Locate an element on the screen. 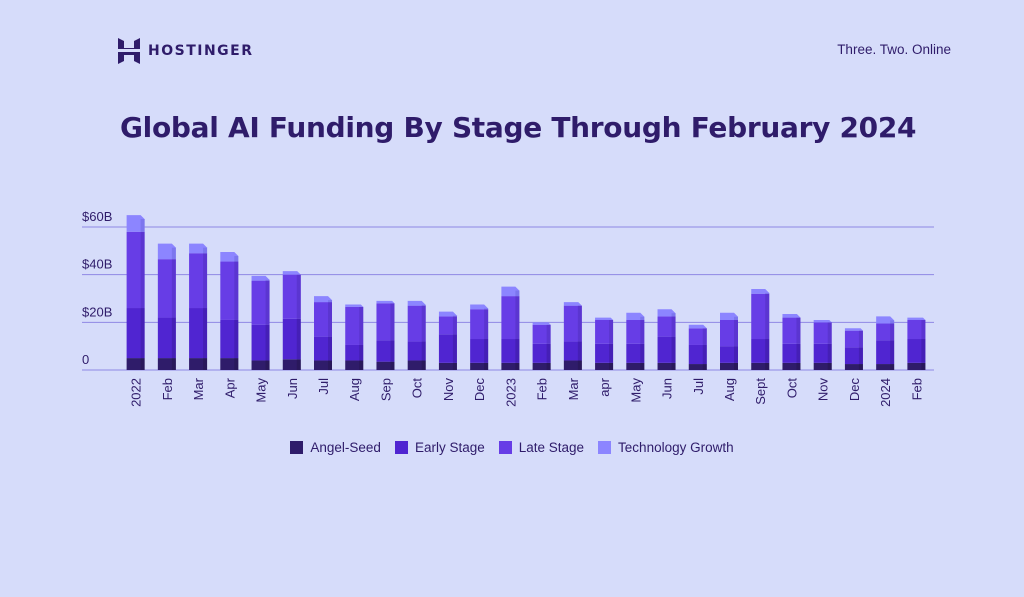 The height and width of the screenshot is (597, 1024). legend-item-late-stage: Late Stage is located at coordinates (541, 447).